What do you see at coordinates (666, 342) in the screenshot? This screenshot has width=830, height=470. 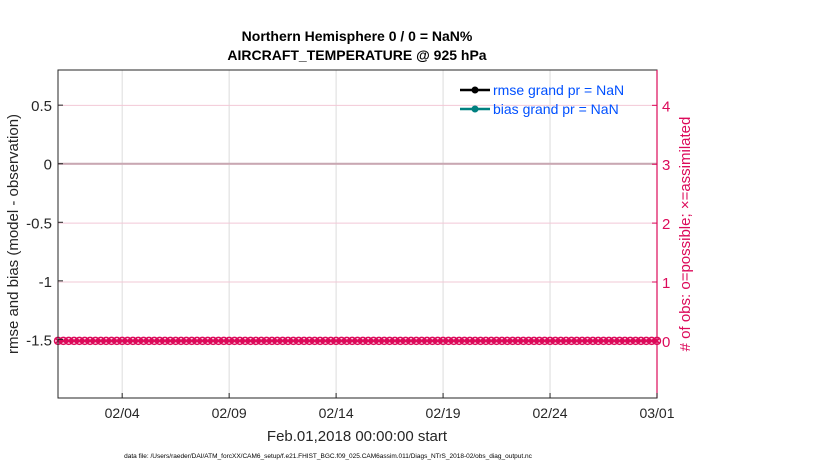 I see `y-tick-label-right: 0` at bounding box center [666, 342].